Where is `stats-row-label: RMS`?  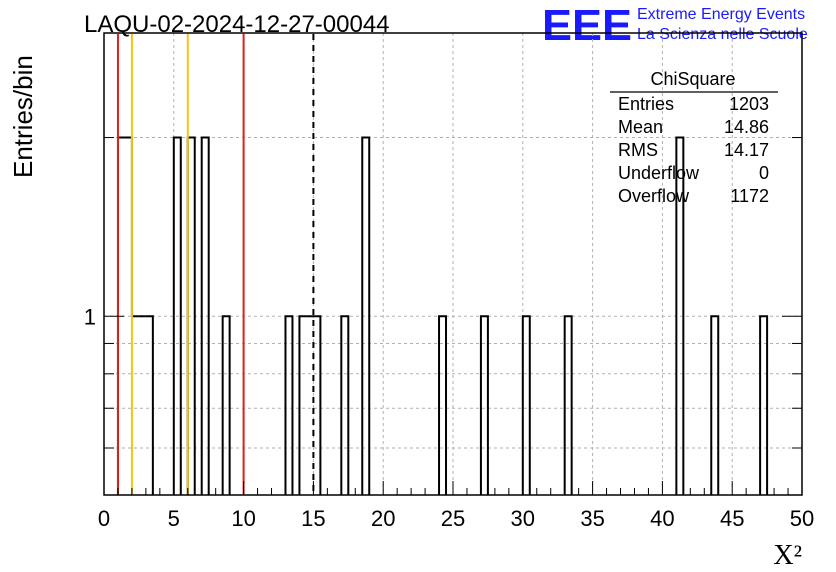
stats-row-label: RMS is located at coordinates (638, 150).